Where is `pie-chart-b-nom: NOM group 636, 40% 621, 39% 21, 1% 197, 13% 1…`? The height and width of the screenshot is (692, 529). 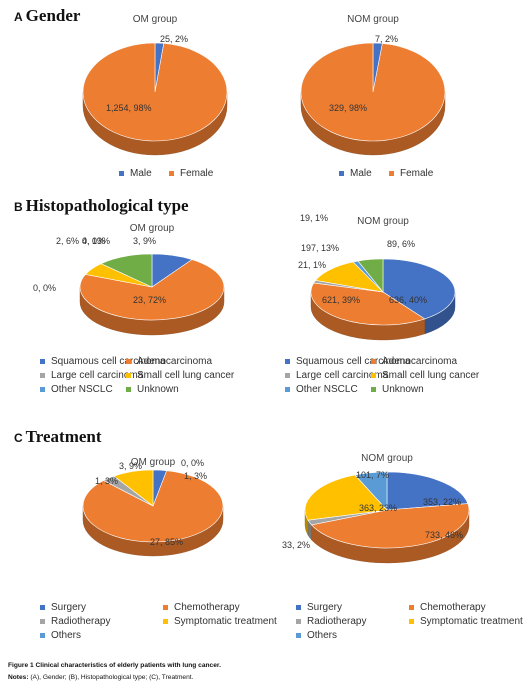
pie-chart-b-nom: NOM group 636, 40% 621, 39% 21, 1% 197, 13% 1… is located at coordinates (377, 277).